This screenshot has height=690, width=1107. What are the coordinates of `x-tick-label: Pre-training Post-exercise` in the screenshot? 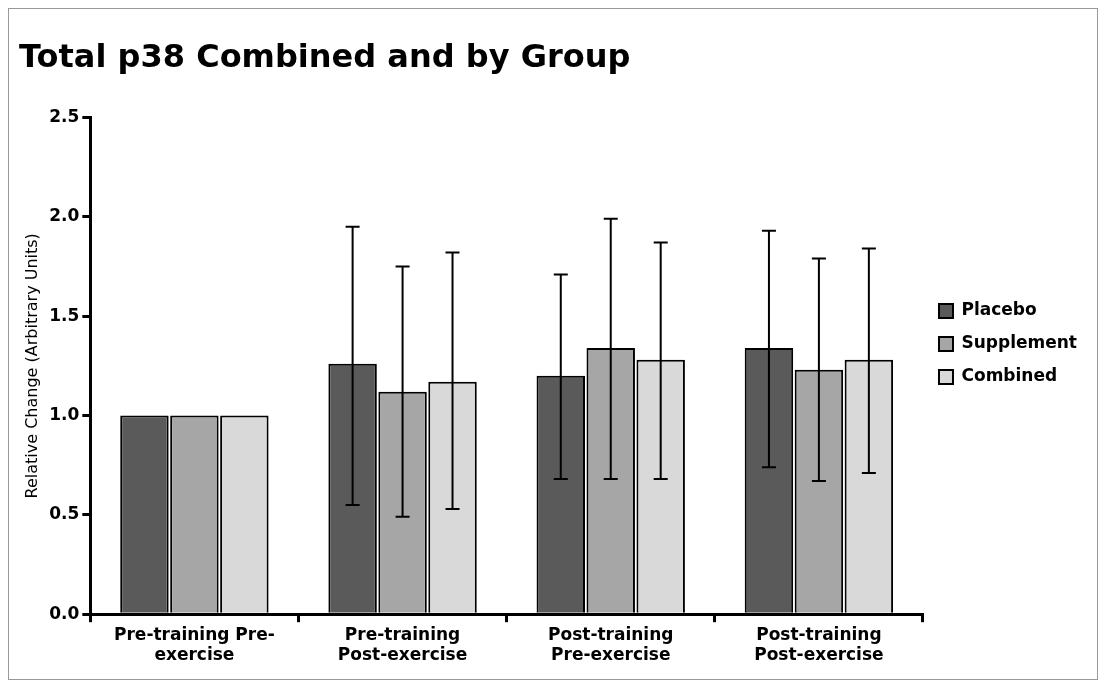 It's located at (402, 644).